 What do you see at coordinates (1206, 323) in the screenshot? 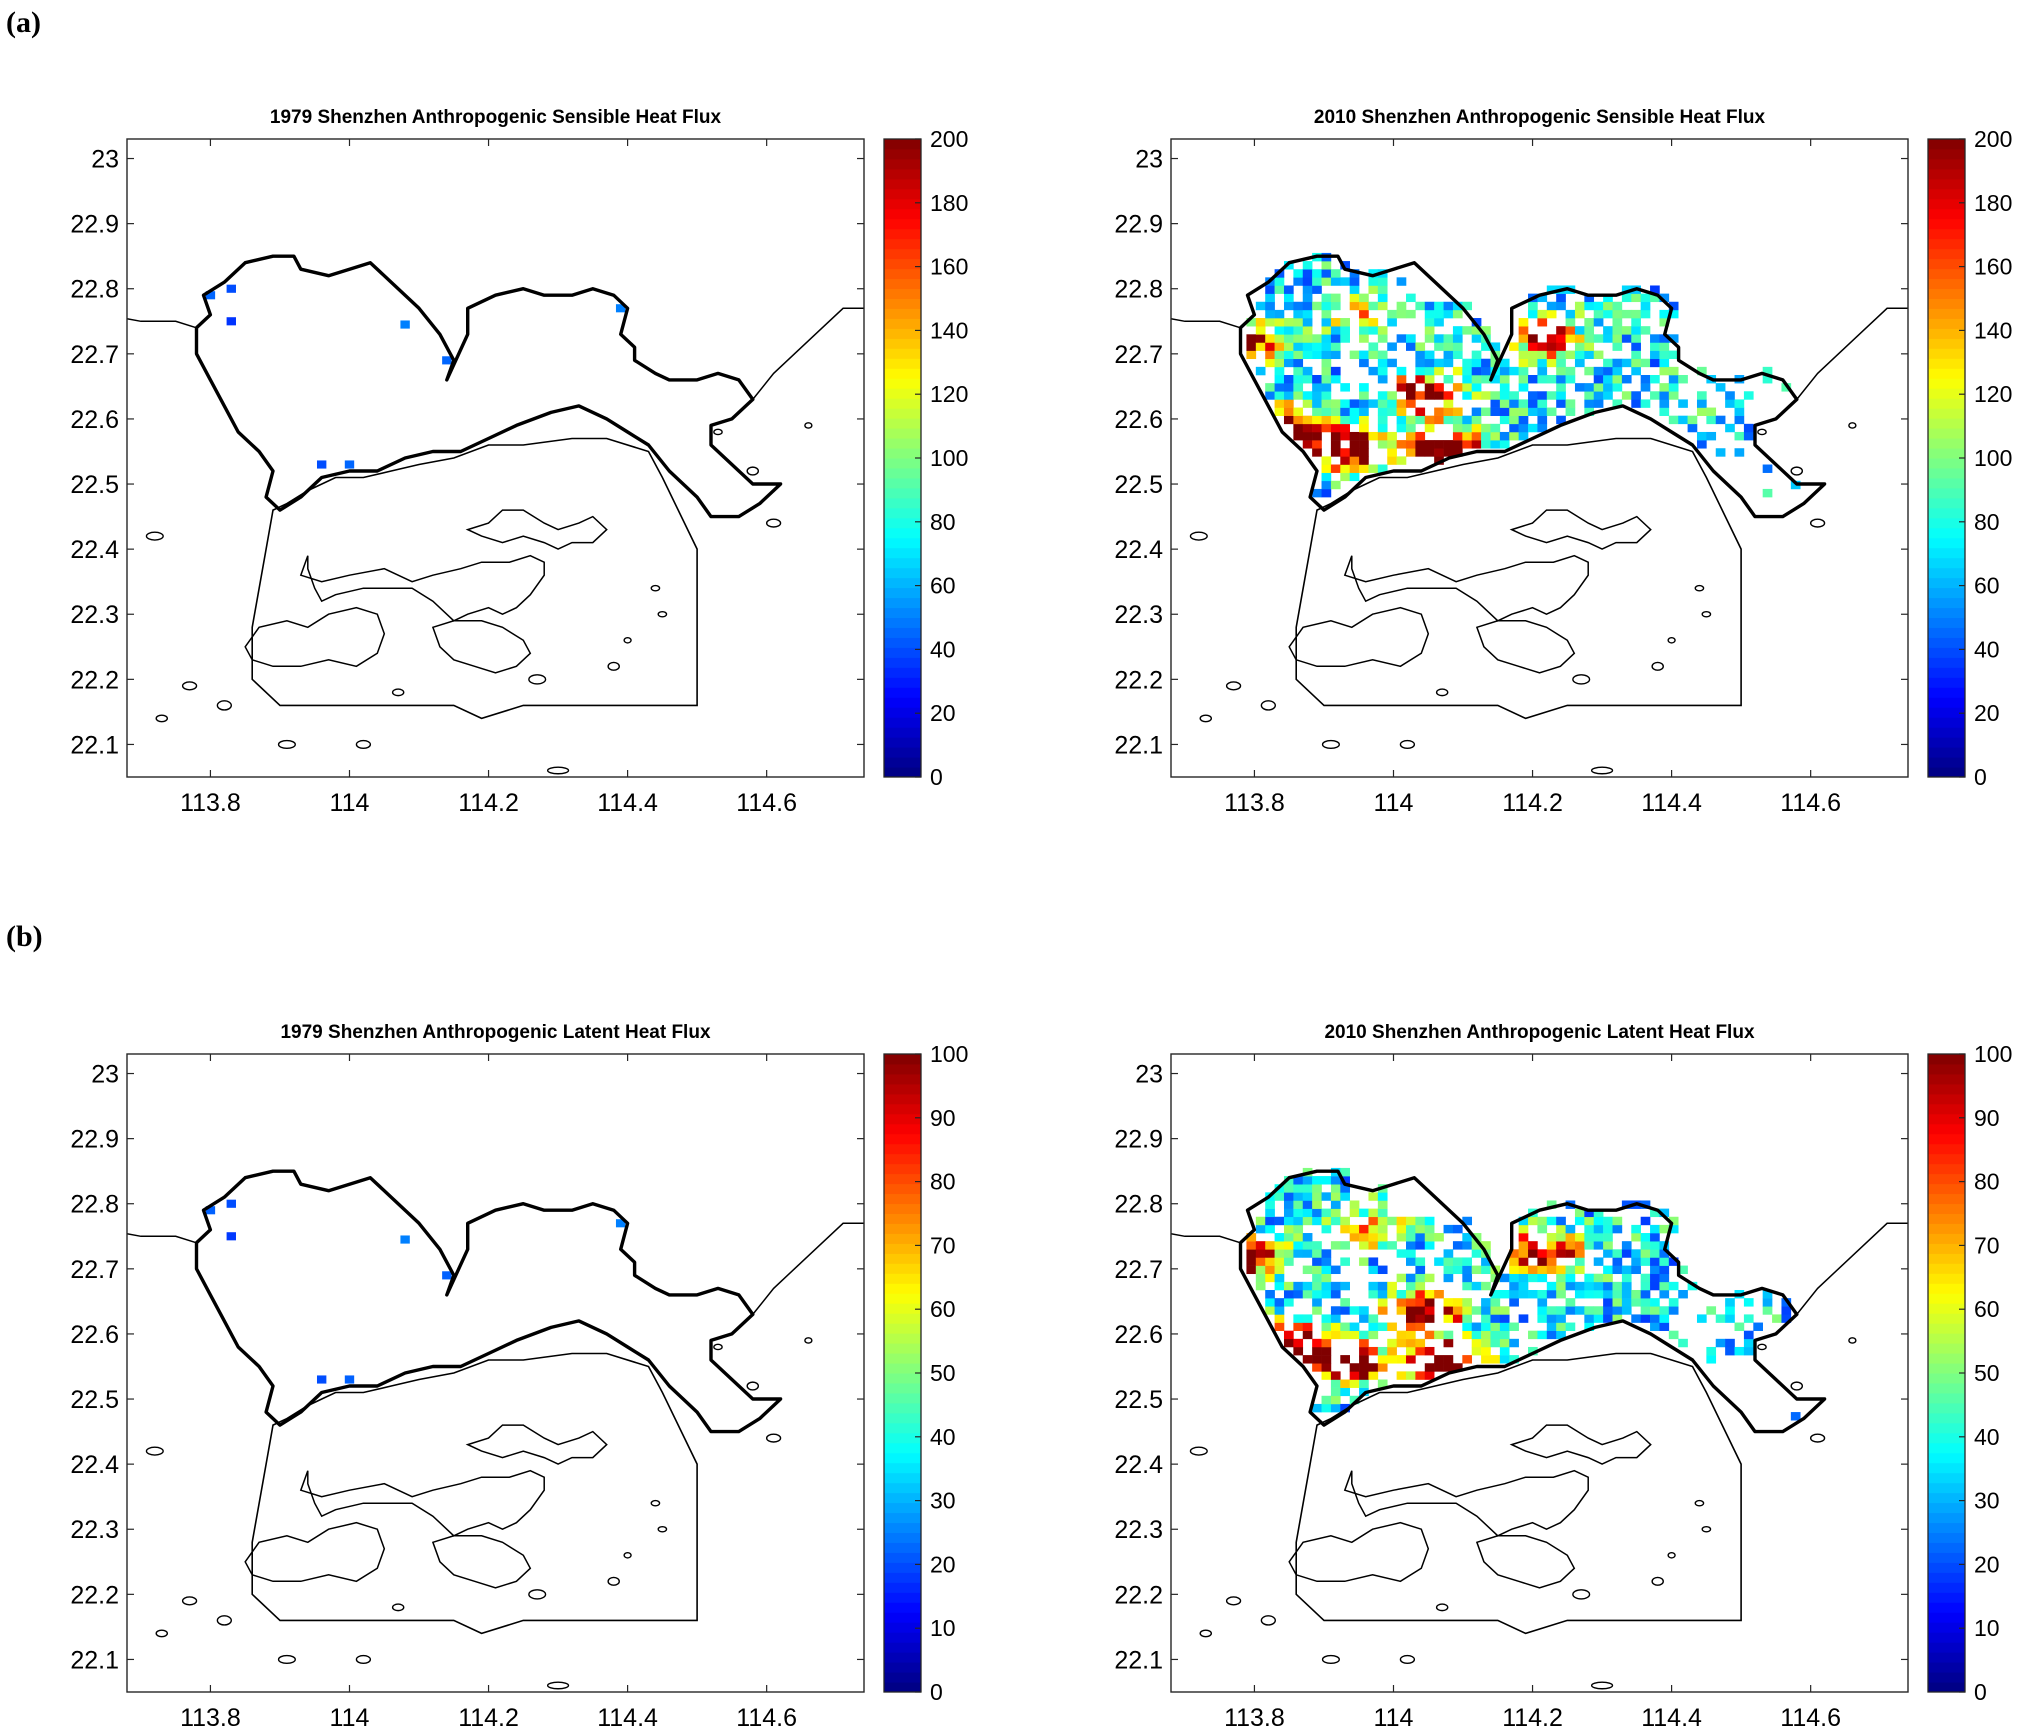
I see `coastline` at bounding box center [1206, 323].